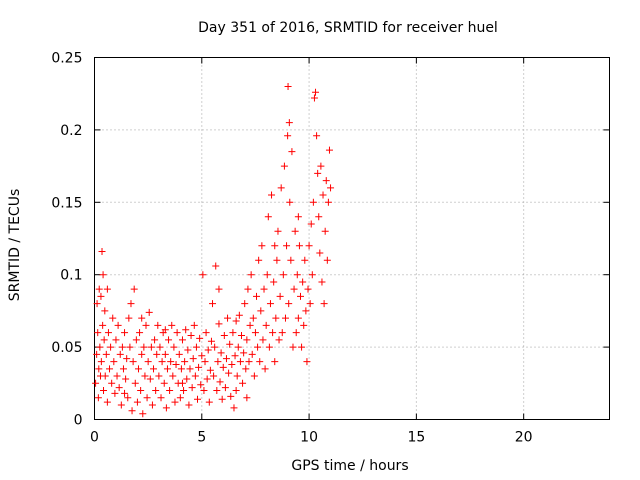  What do you see at coordinates (71, 276) in the screenshot?
I see `y-tick-label: 0.1` at bounding box center [71, 276].